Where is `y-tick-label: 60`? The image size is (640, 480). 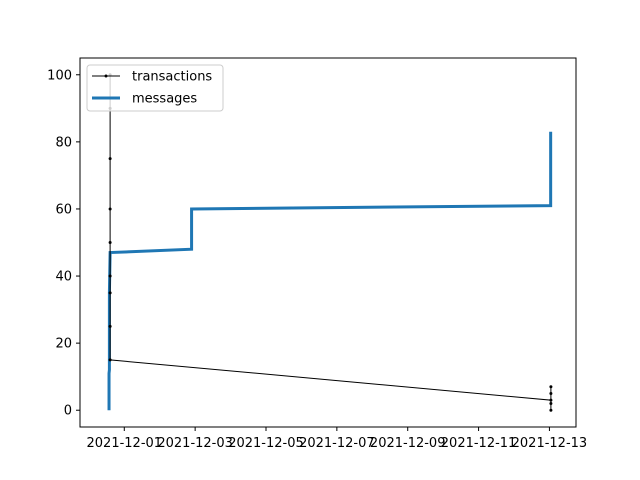 y-tick-label: 60 is located at coordinates (63, 209).